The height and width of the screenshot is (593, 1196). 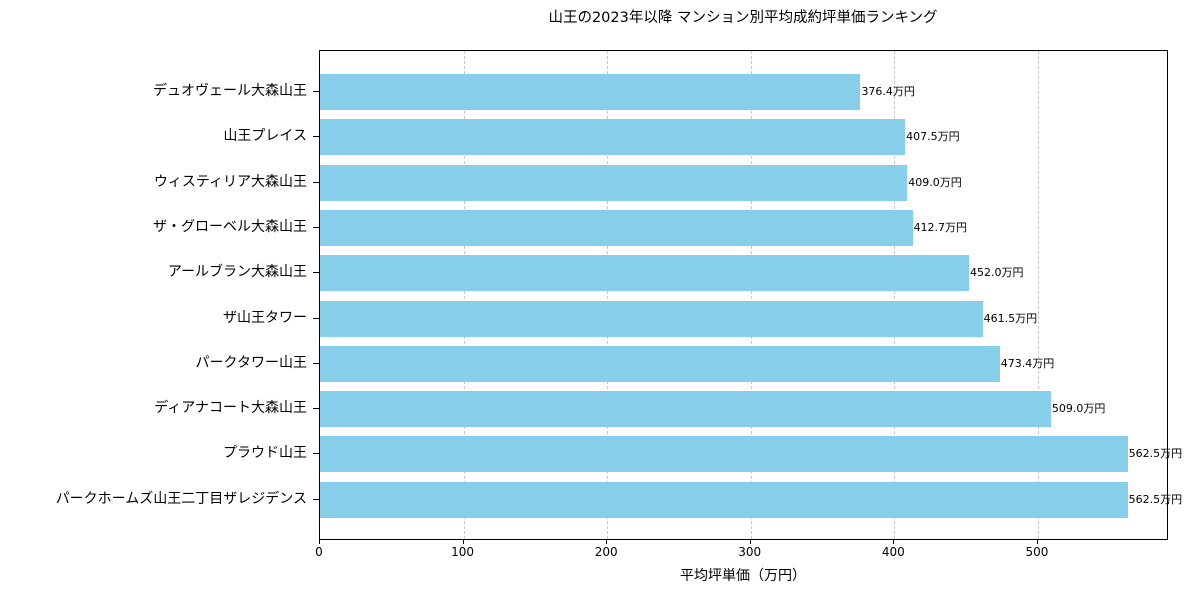 I want to click on y-tick-label: アールブラン大森山王, so click(x=237, y=272).